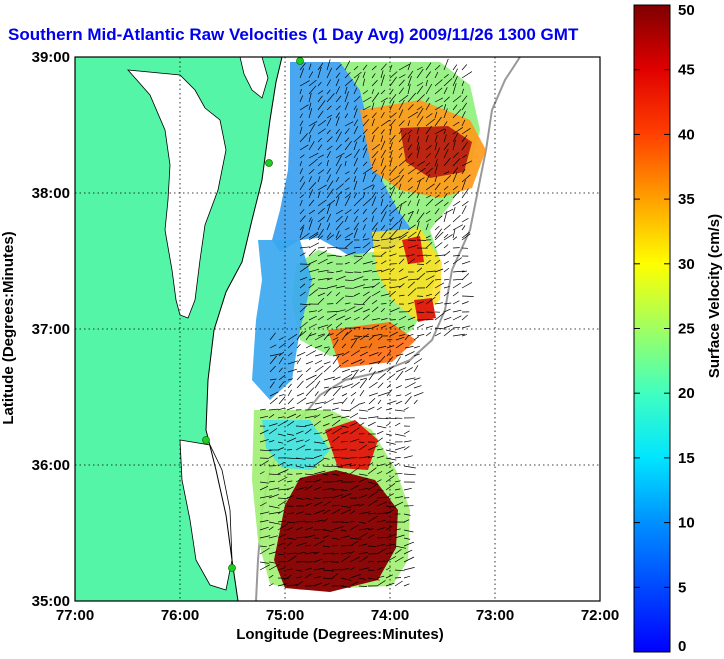  Describe the element at coordinates (340, 634) in the screenshot. I see `x-axis-label: Longitude (Degrees:Minutes)` at that location.